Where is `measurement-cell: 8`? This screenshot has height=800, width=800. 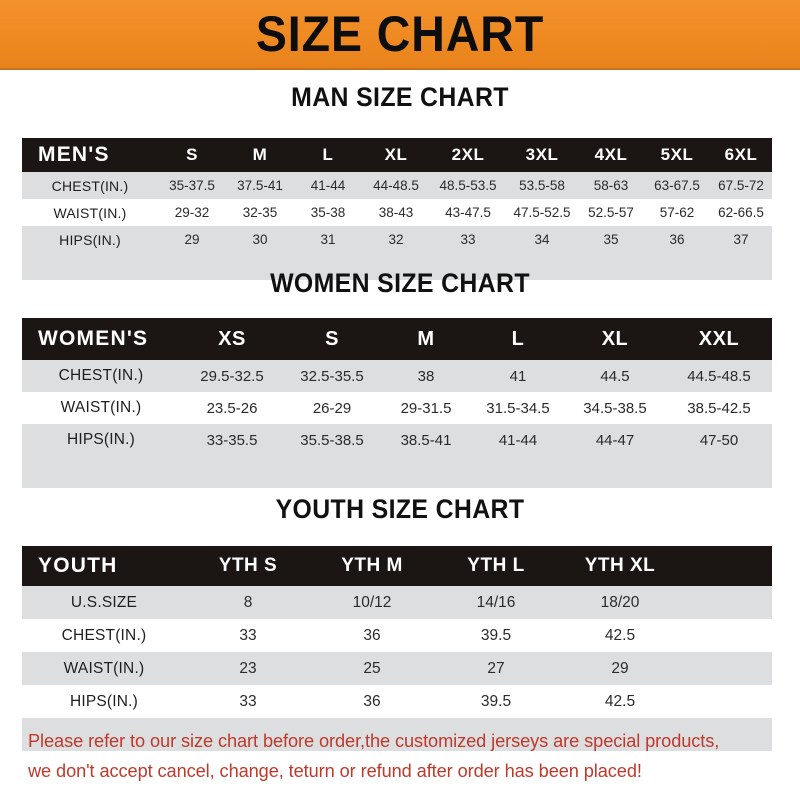
measurement-cell: 8 is located at coordinates (248, 602).